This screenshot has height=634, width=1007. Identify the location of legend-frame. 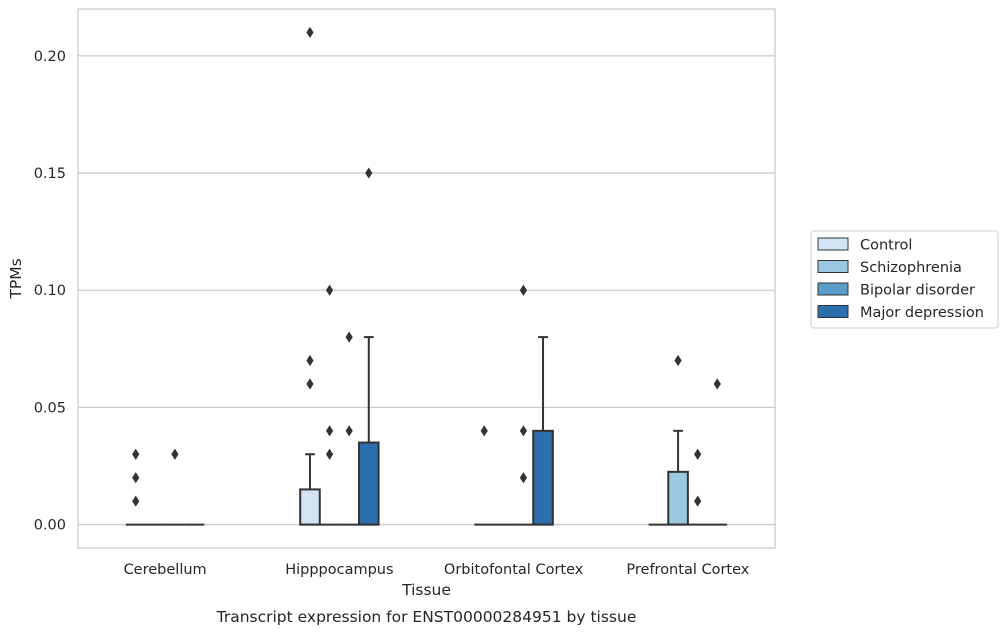
(904, 279).